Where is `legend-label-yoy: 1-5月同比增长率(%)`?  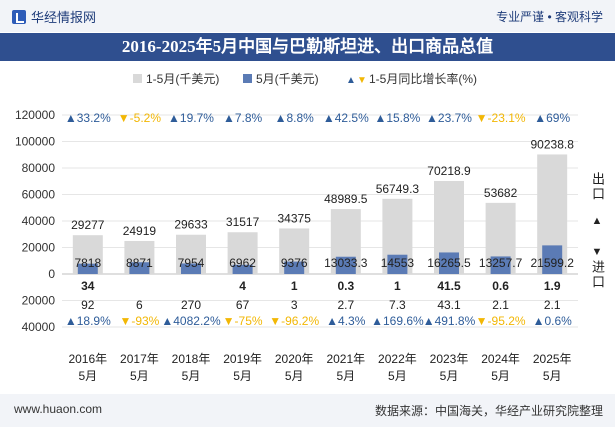 legend-label-yoy: 1-5月同比增长率(%) is located at coordinates (423, 78).